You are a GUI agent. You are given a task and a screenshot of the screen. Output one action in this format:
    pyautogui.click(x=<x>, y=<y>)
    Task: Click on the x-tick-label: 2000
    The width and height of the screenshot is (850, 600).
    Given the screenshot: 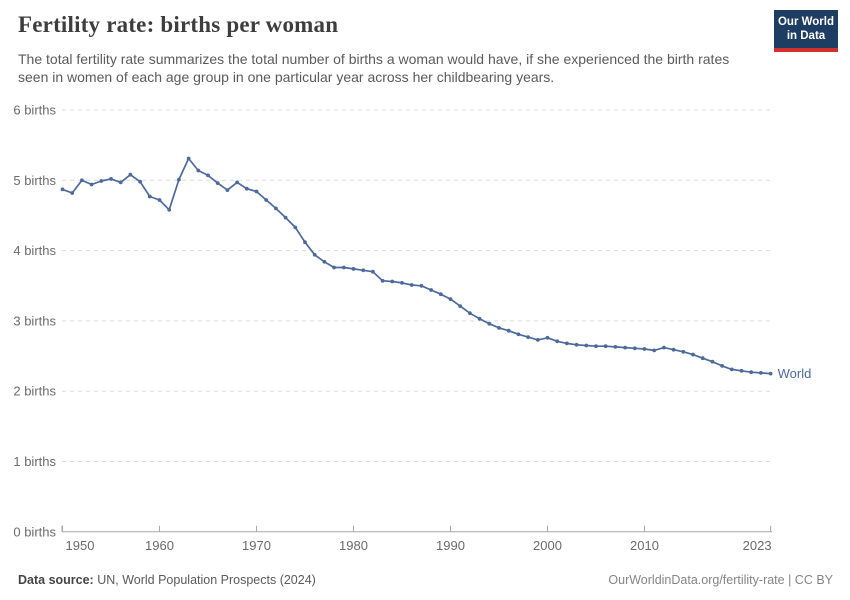 What is the action you would take?
    pyautogui.click(x=547, y=545)
    